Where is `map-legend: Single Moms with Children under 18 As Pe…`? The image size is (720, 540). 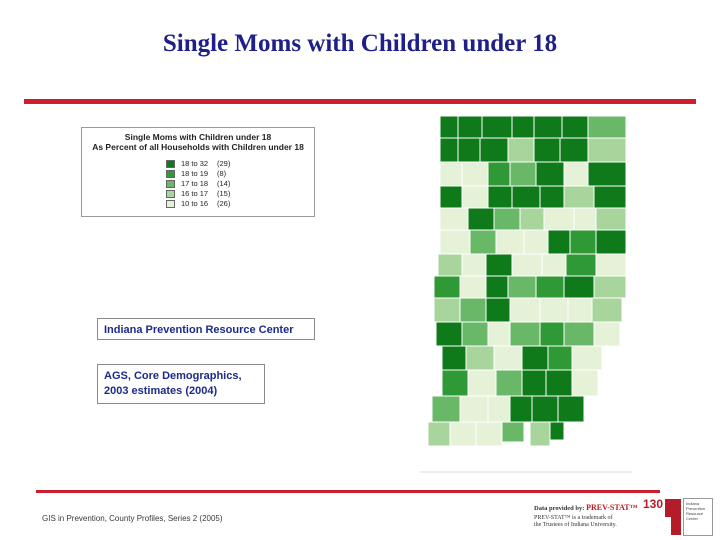 map-legend: Single Moms with Children under 18 As Pe… is located at coordinates (198, 172).